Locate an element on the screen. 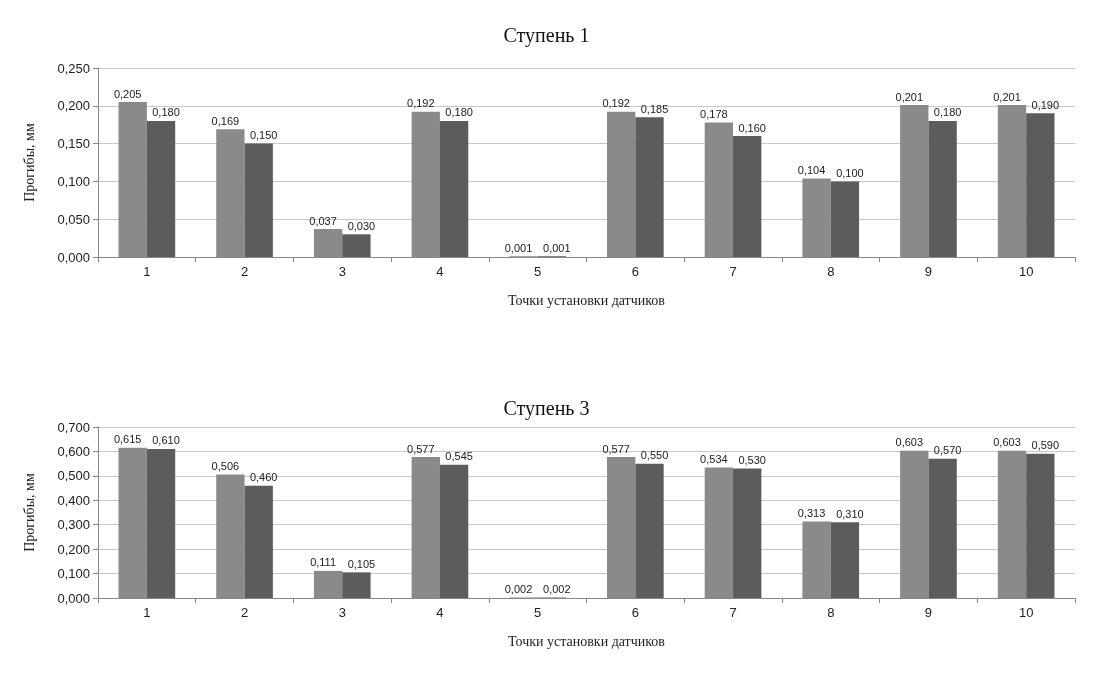 This screenshot has width=1093, height=689. data-label: 0,185 is located at coordinates (654, 108).